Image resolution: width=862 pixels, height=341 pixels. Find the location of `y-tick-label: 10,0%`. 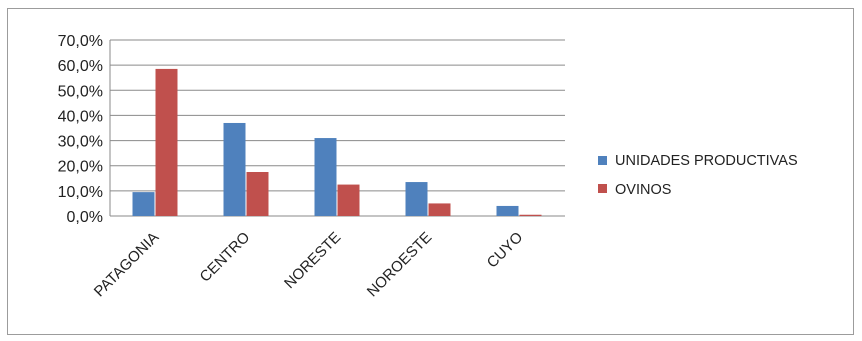

y-tick-label: 10,0% is located at coordinates (80, 192).